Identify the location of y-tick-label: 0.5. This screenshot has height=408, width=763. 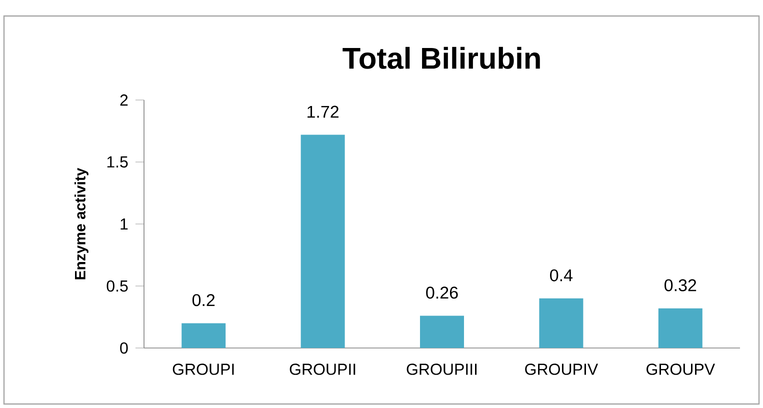
(117, 286).